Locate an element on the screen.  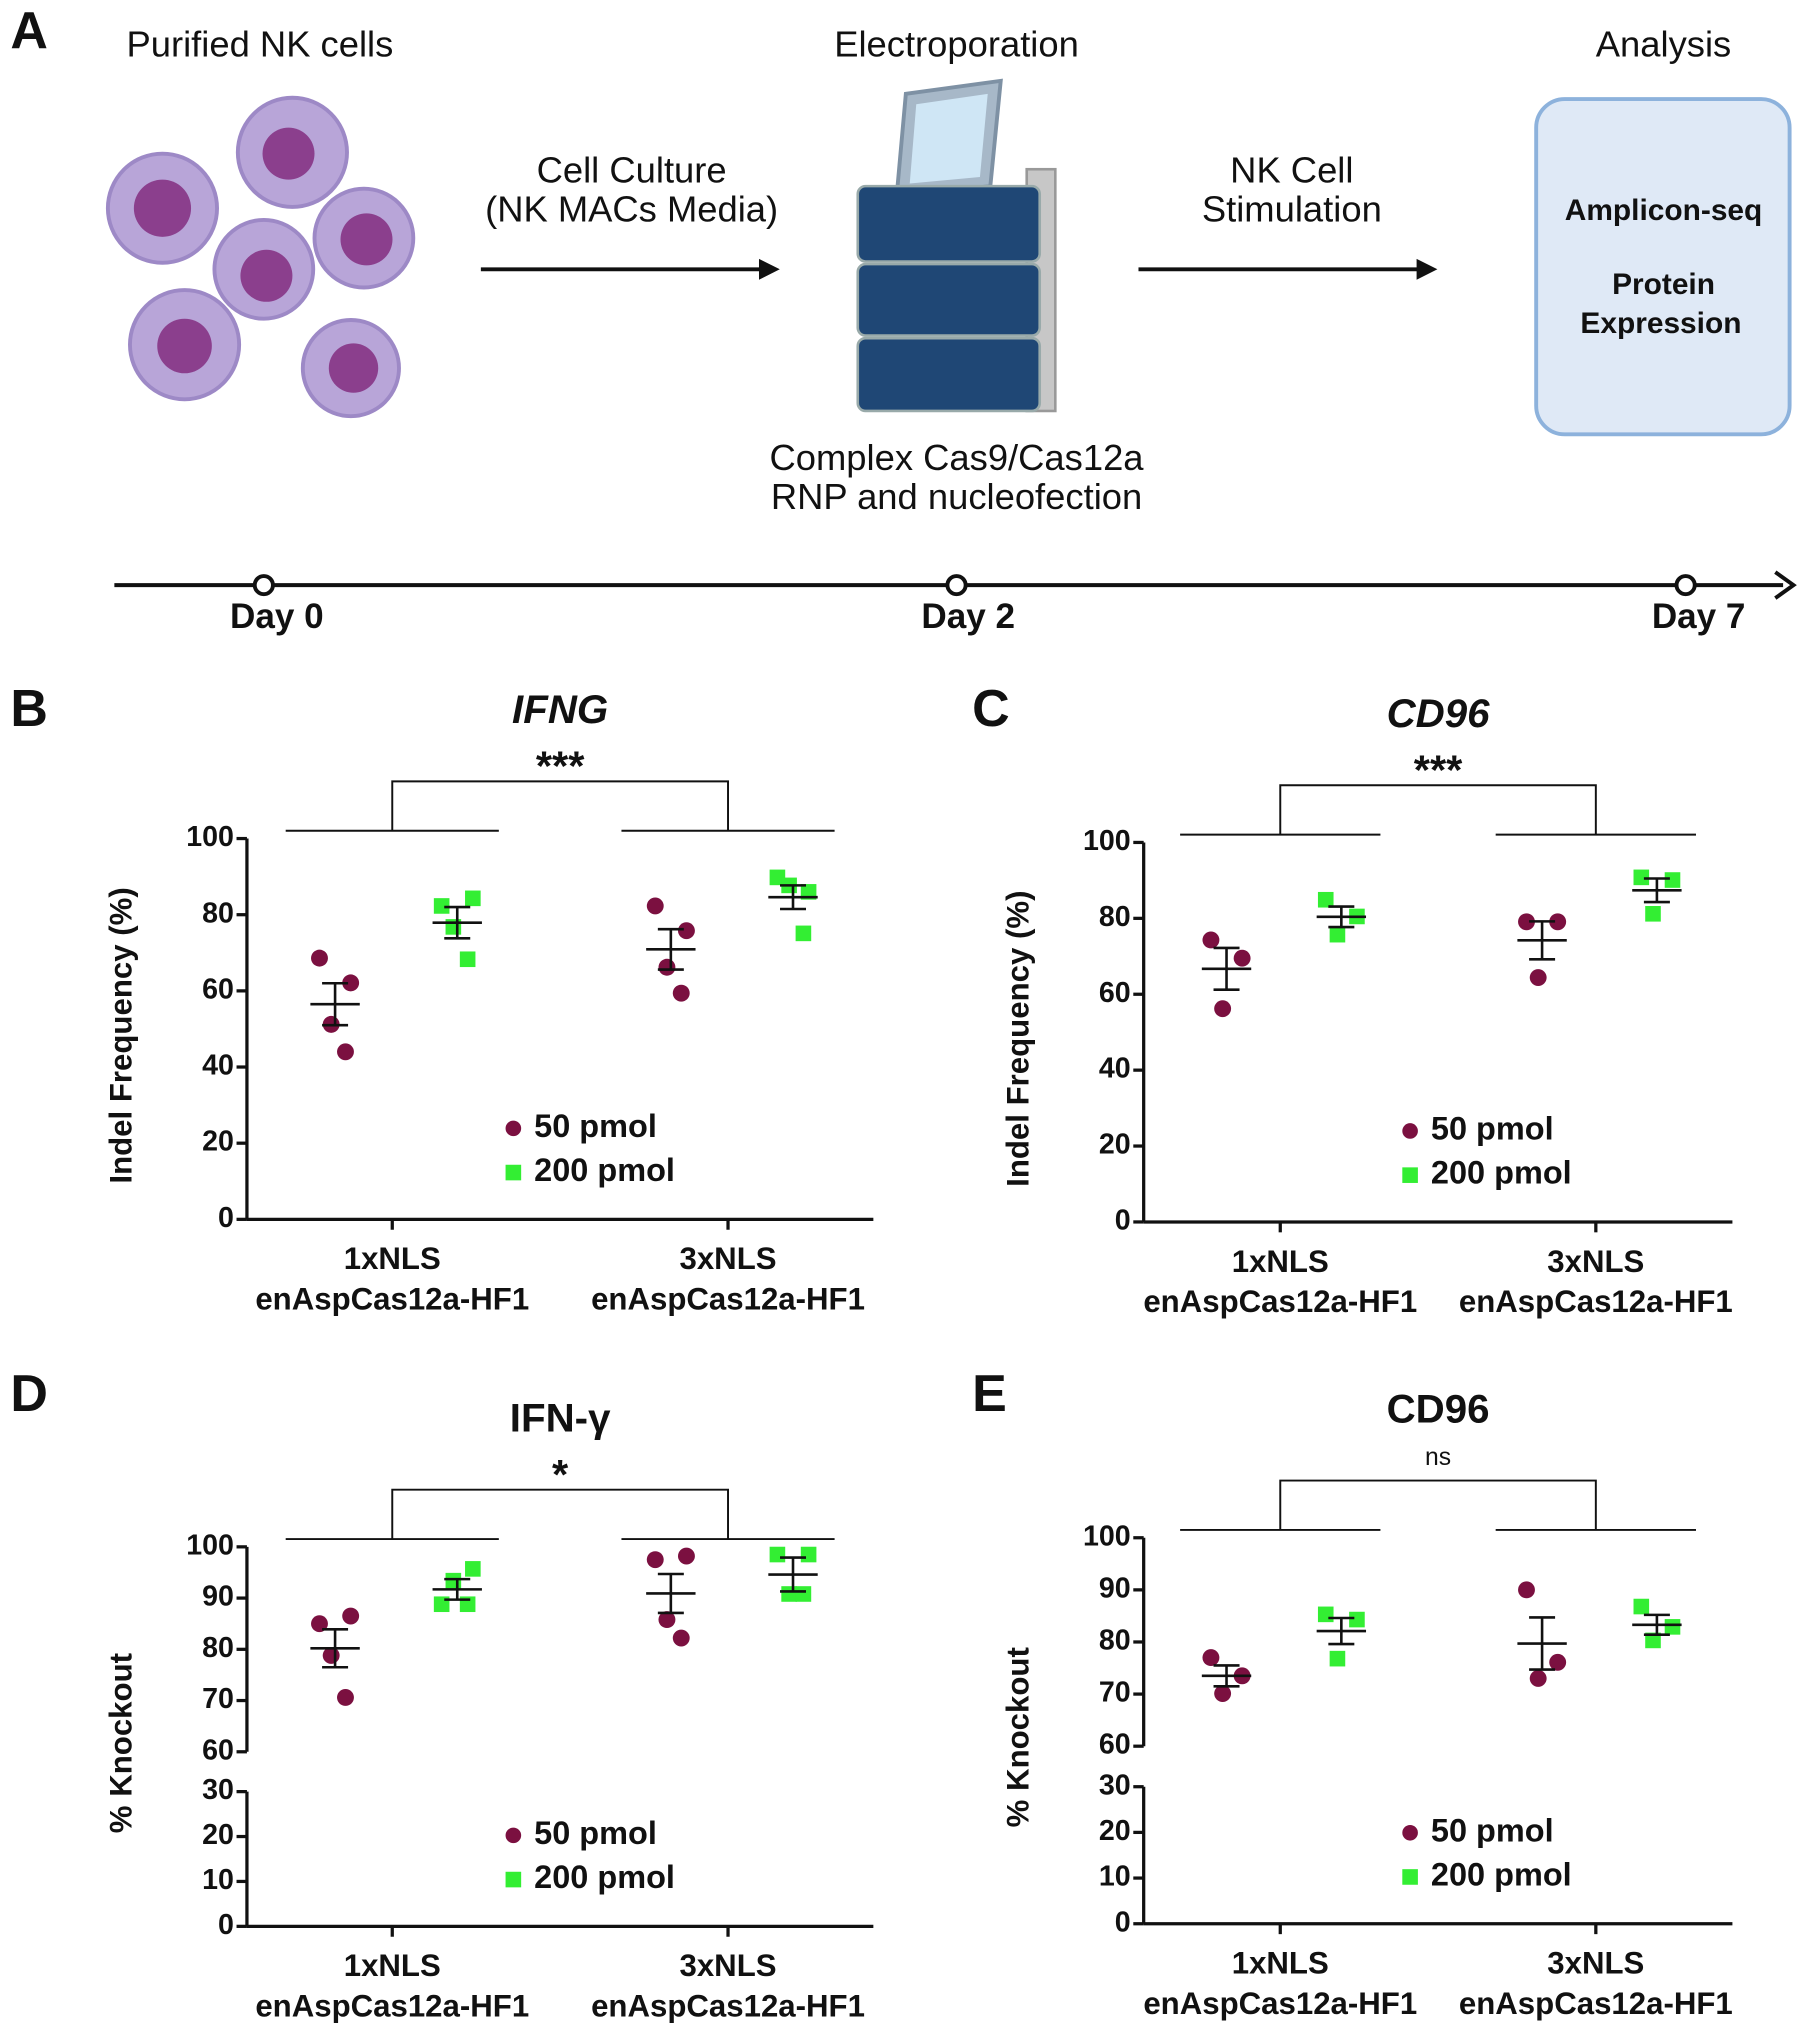
y-axis-label: Indel Frequency (%) is located at coordinates (1017, 1039).